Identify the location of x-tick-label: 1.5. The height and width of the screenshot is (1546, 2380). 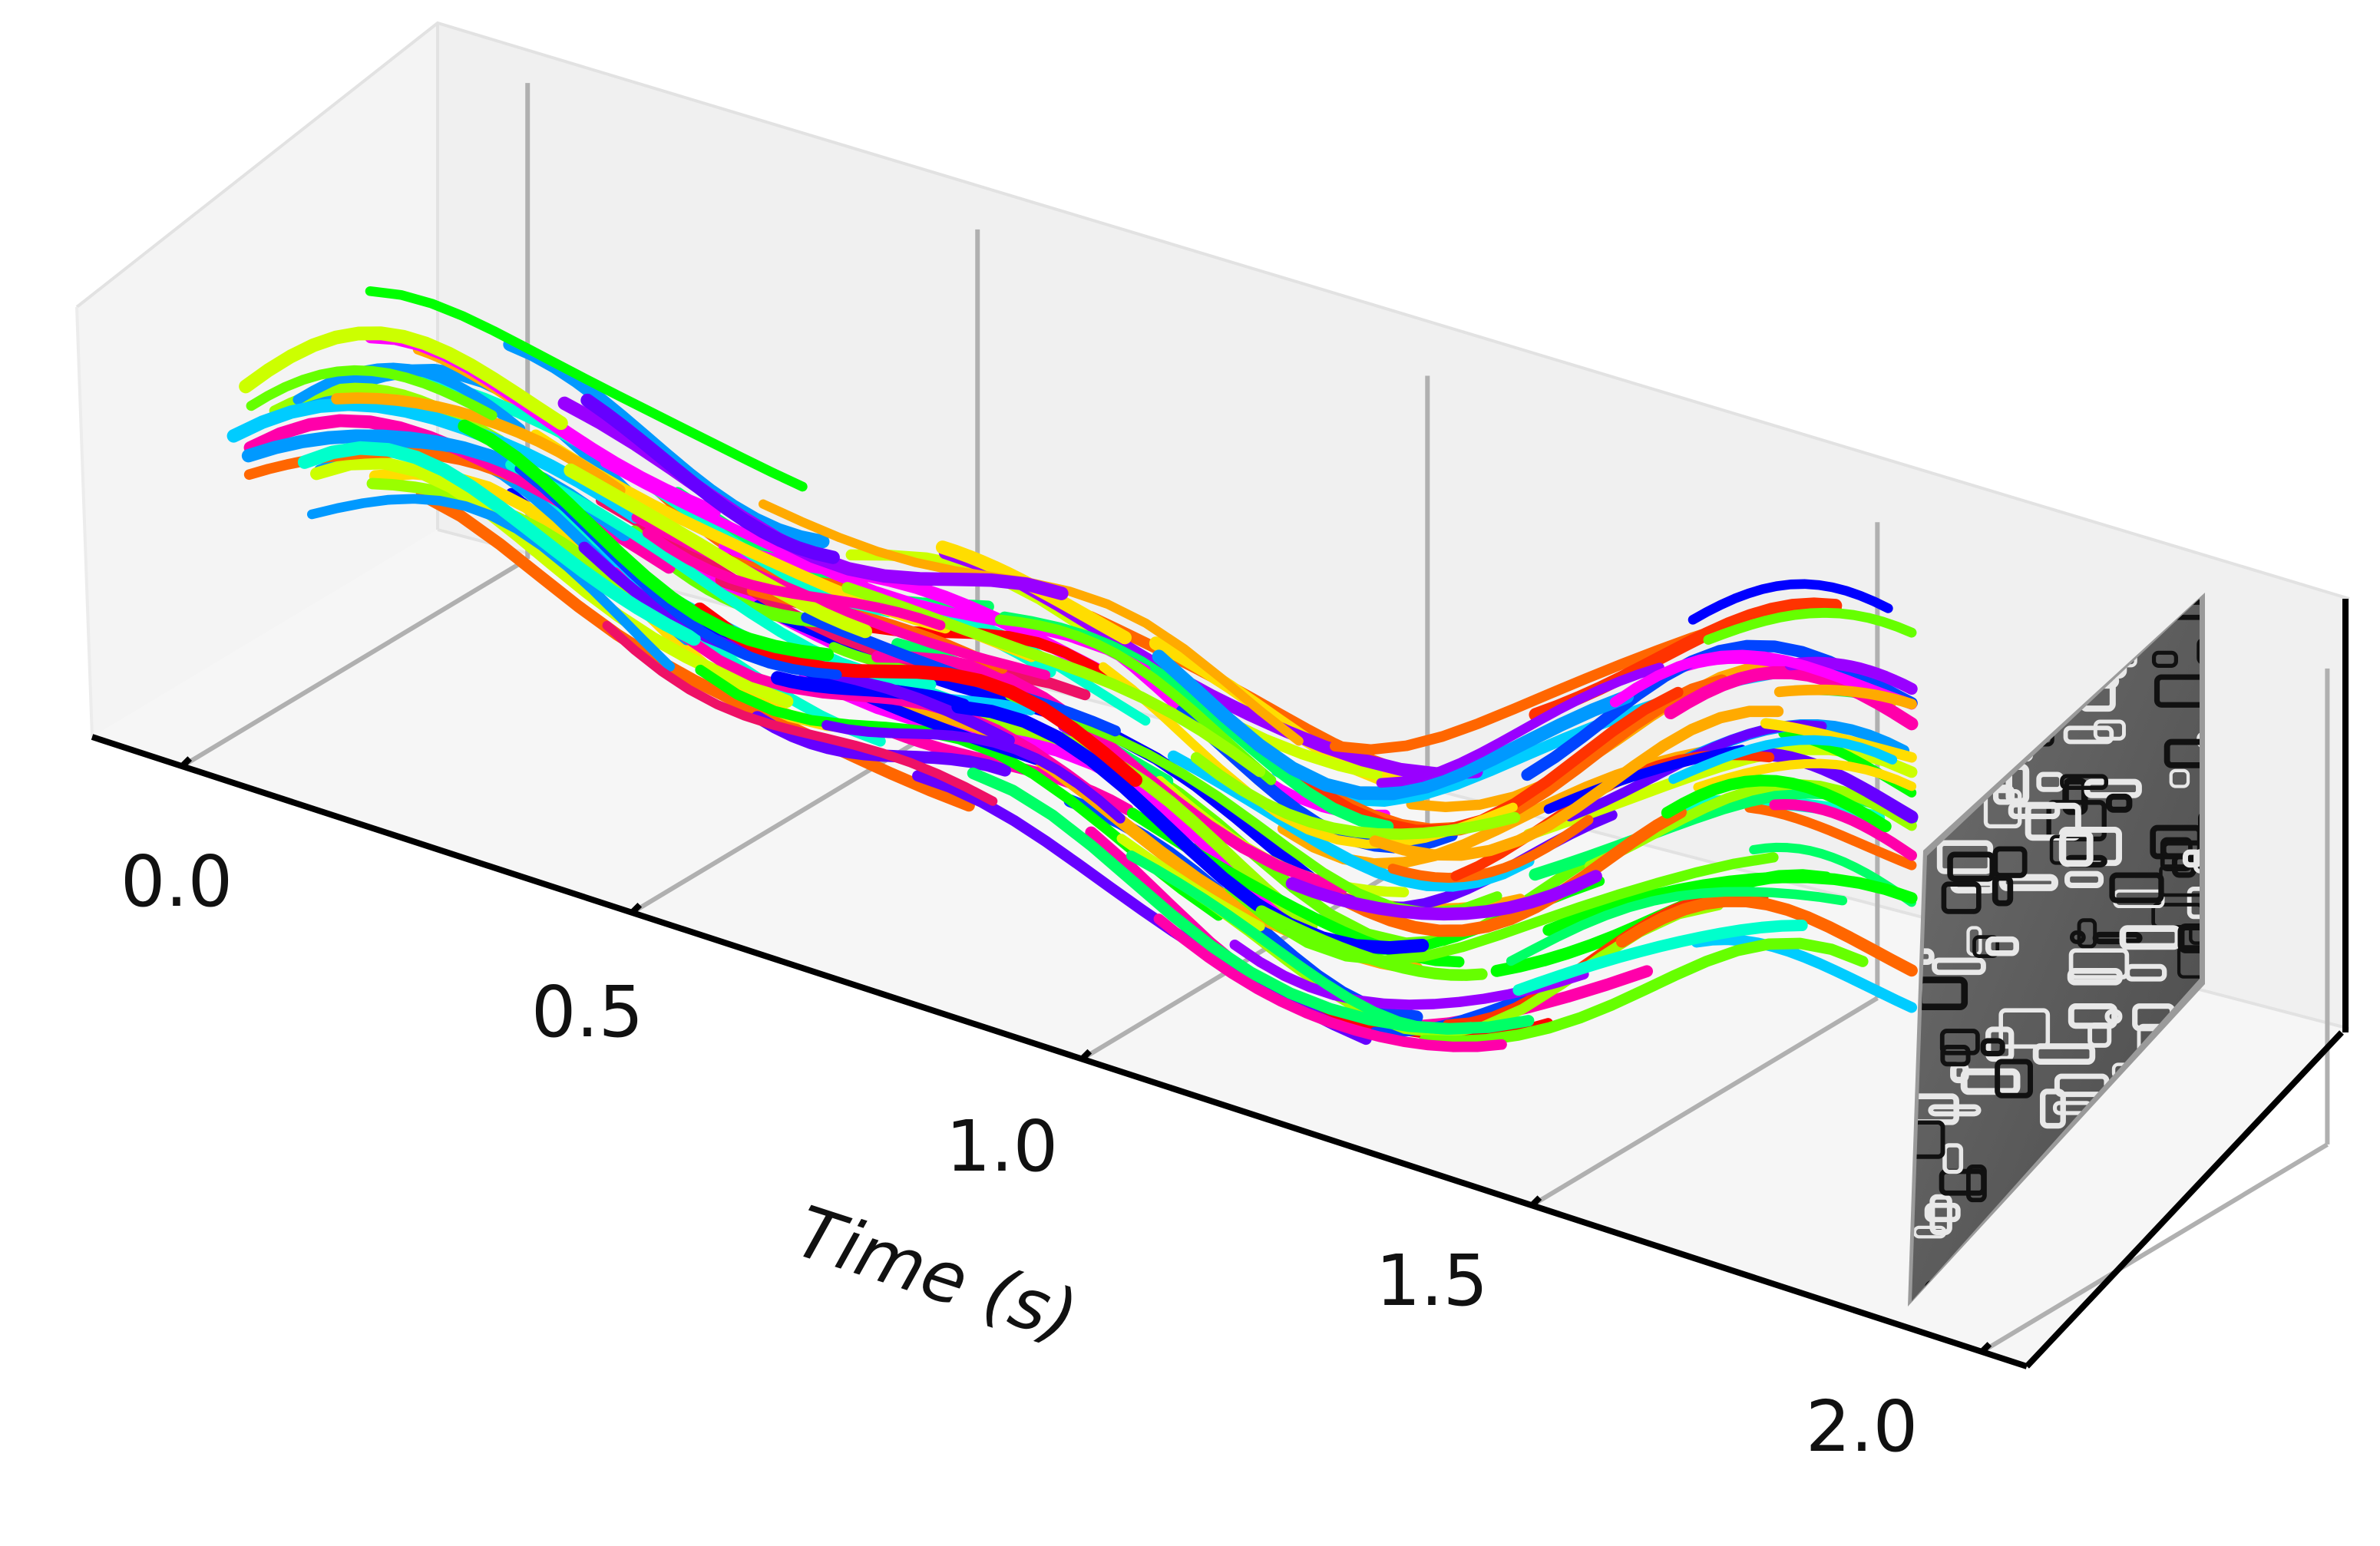
(1432, 1281).